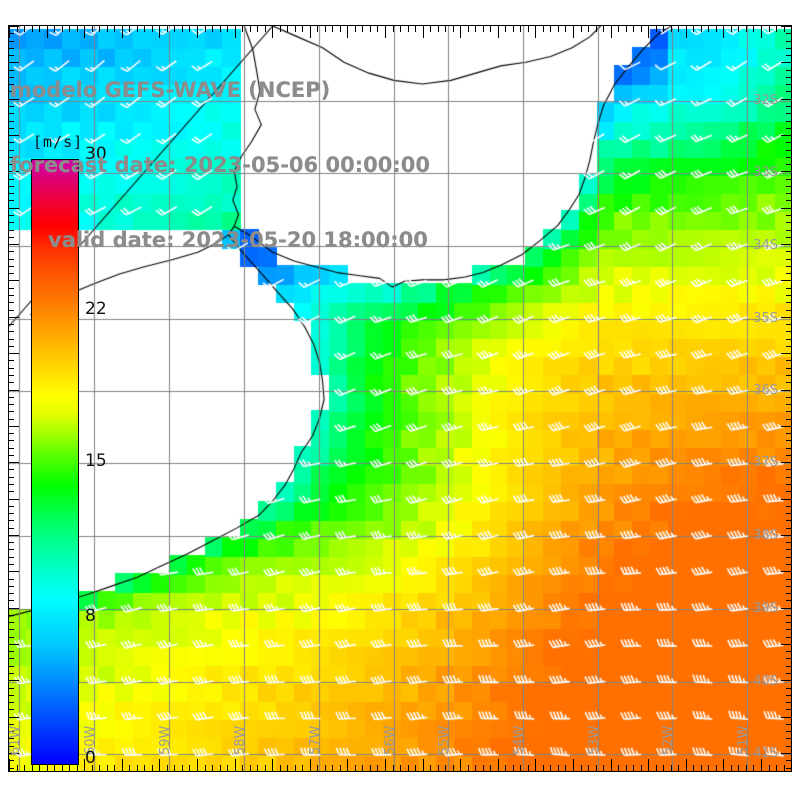  Describe the element at coordinates (55, 462) in the screenshot. I see `colorbar` at that location.